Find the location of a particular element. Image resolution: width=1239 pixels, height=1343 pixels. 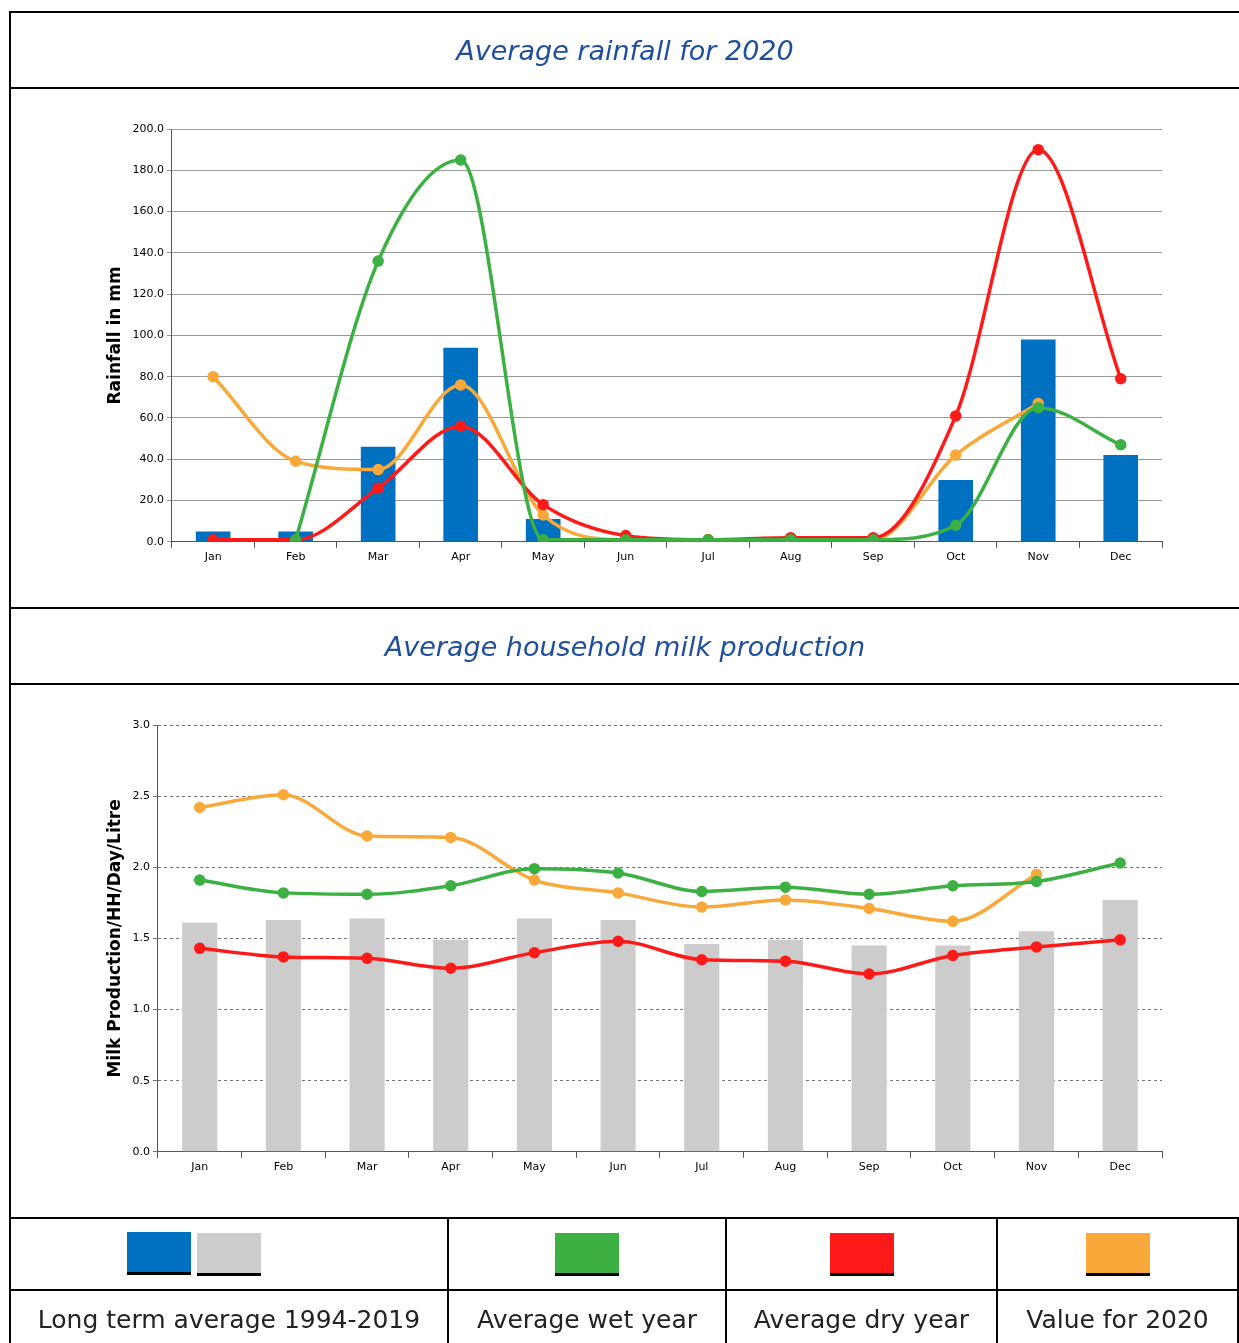

y-tick-label: 3.0 is located at coordinates (141, 724).